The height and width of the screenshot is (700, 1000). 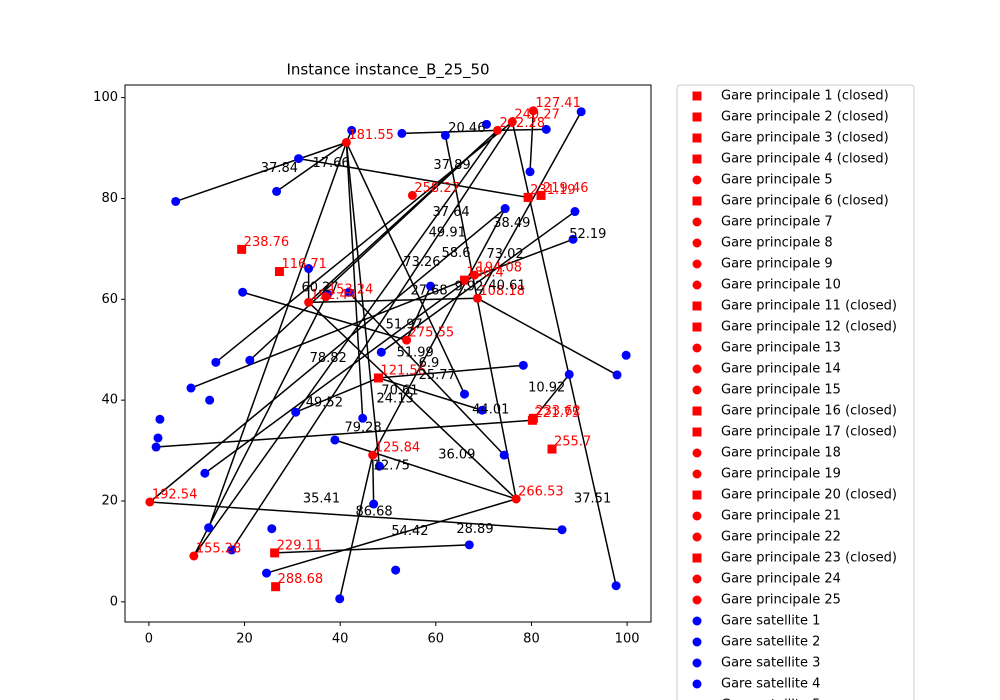 I want to click on legend-label: Gare principale 6 (closed), so click(x=805, y=201).